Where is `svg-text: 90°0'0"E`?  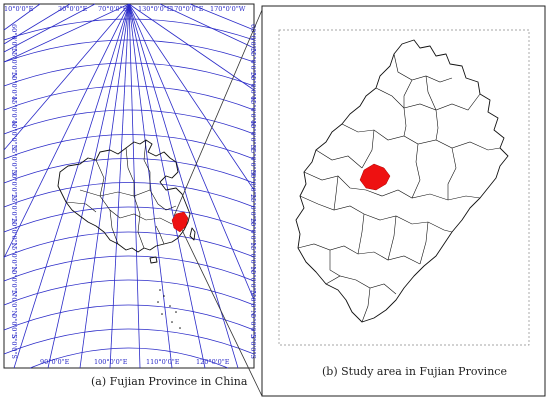
svg-text: 90°0'0"E is located at coordinates (55, 362).